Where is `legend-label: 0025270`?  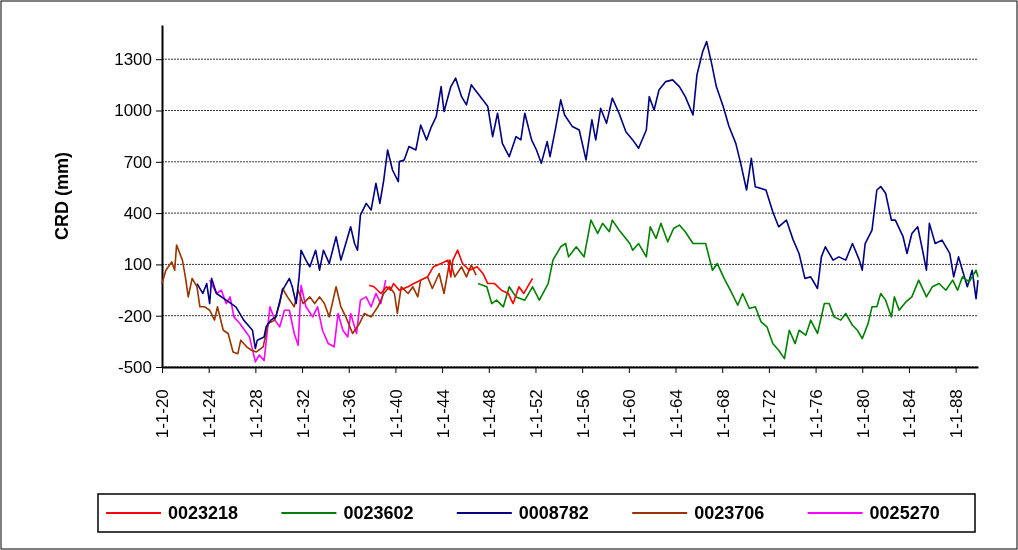 legend-label: 0025270 is located at coordinates (904, 513).